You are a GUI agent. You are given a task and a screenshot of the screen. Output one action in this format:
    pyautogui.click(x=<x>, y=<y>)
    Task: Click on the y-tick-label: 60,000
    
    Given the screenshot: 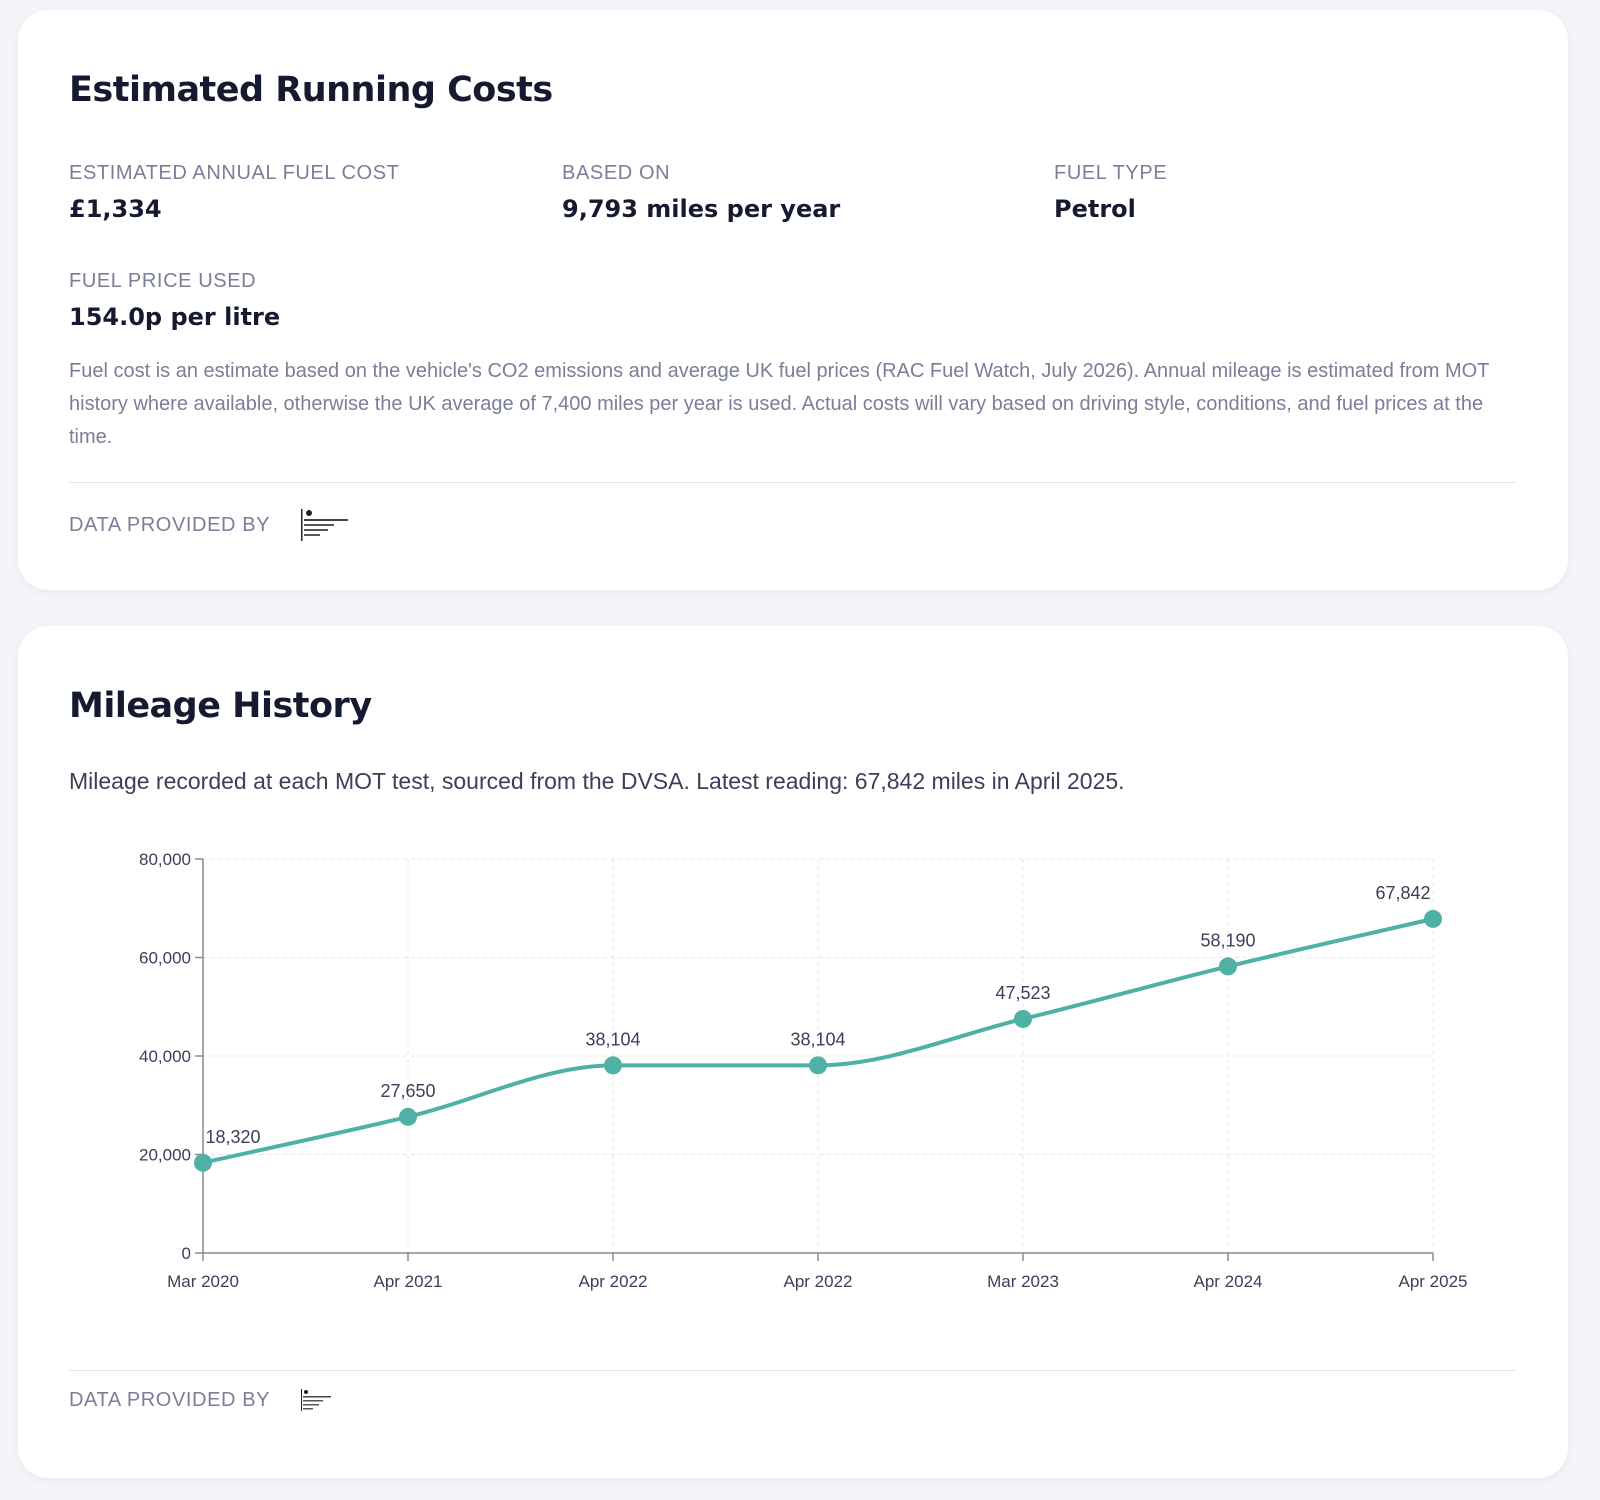 What is the action you would take?
    pyautogui.click(x=165, y=958)
    